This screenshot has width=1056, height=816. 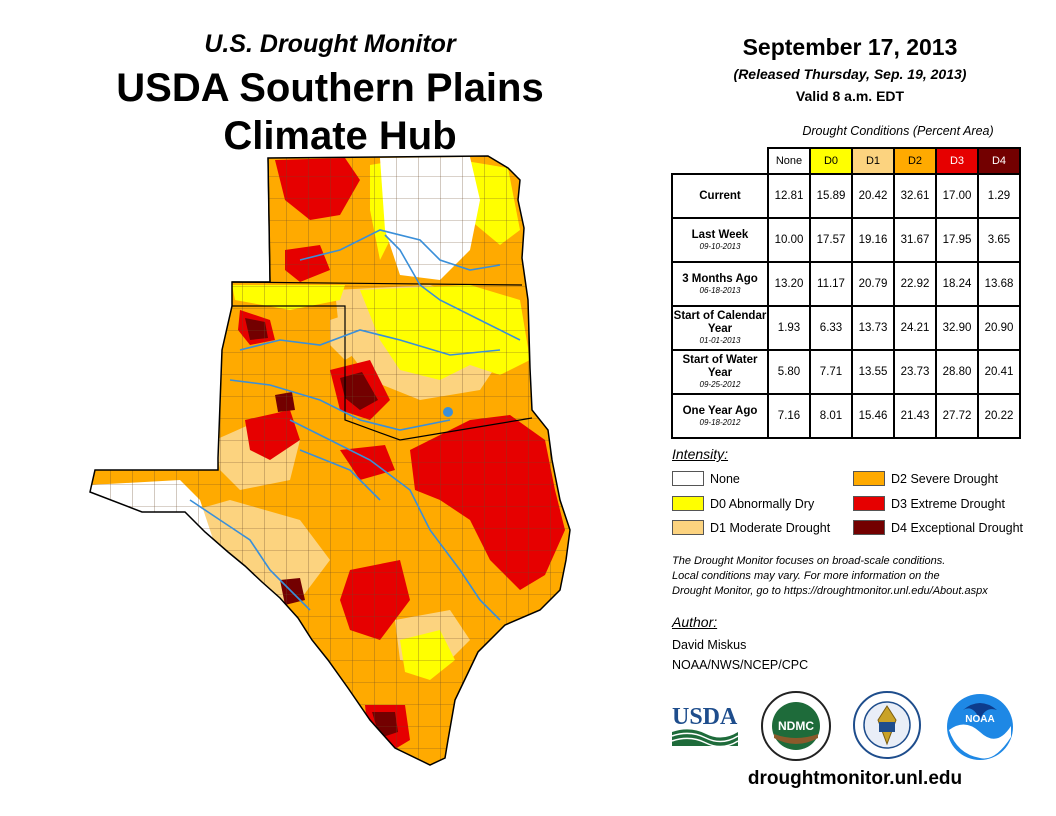 I want to click on table-cell: 21.43, so click(x=915, y=416).